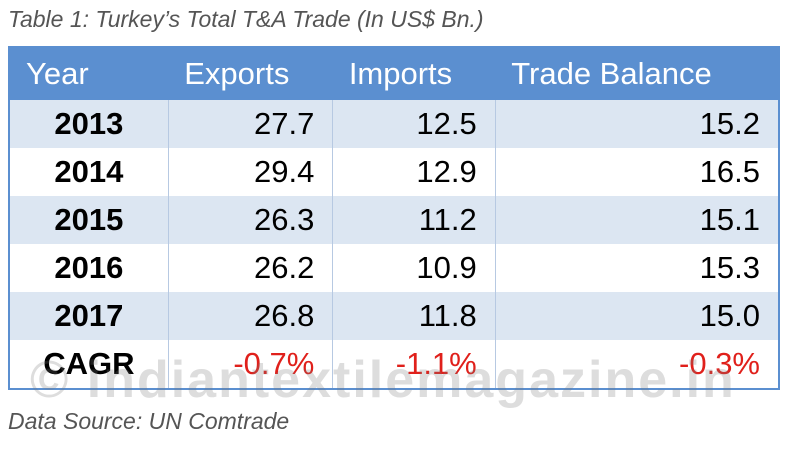 The width and height of the screenshot is (787, 455). What do you see at coordinates (250, 220) in the screenshot?
I see `cell: 26.3` at bounding box center [250, 220].